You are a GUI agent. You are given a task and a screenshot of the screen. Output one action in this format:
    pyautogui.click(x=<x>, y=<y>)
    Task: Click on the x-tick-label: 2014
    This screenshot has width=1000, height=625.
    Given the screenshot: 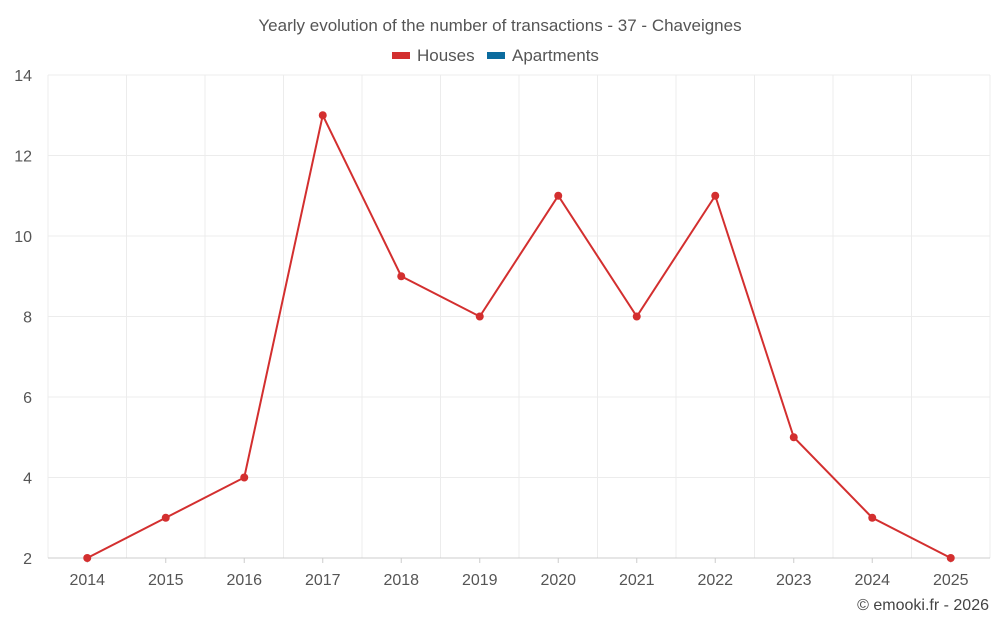 What is the action you would take?
    pyautogui.click(x=87, y=580)
    